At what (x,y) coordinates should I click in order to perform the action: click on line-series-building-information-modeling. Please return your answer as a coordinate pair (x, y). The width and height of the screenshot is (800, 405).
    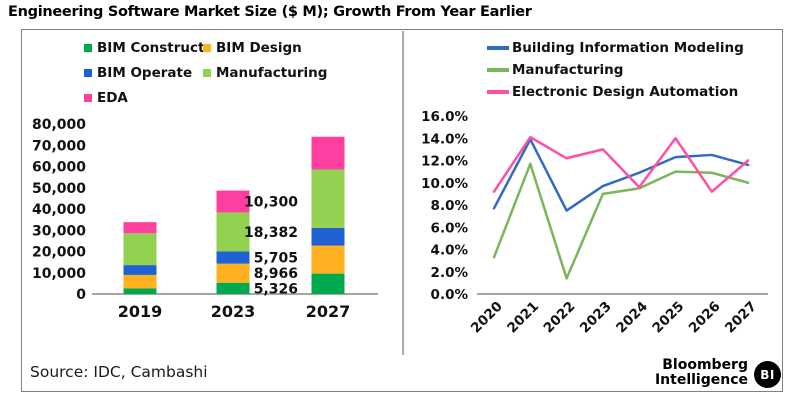
    Looking at the image, I should click on (621, 175).